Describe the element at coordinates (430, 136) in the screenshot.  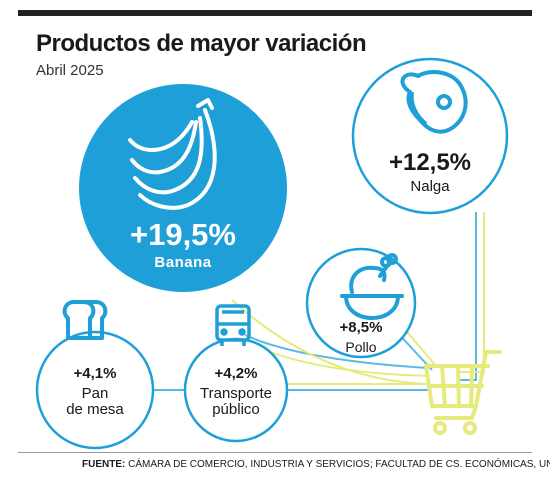
I see `bubble-nalga` at that location.